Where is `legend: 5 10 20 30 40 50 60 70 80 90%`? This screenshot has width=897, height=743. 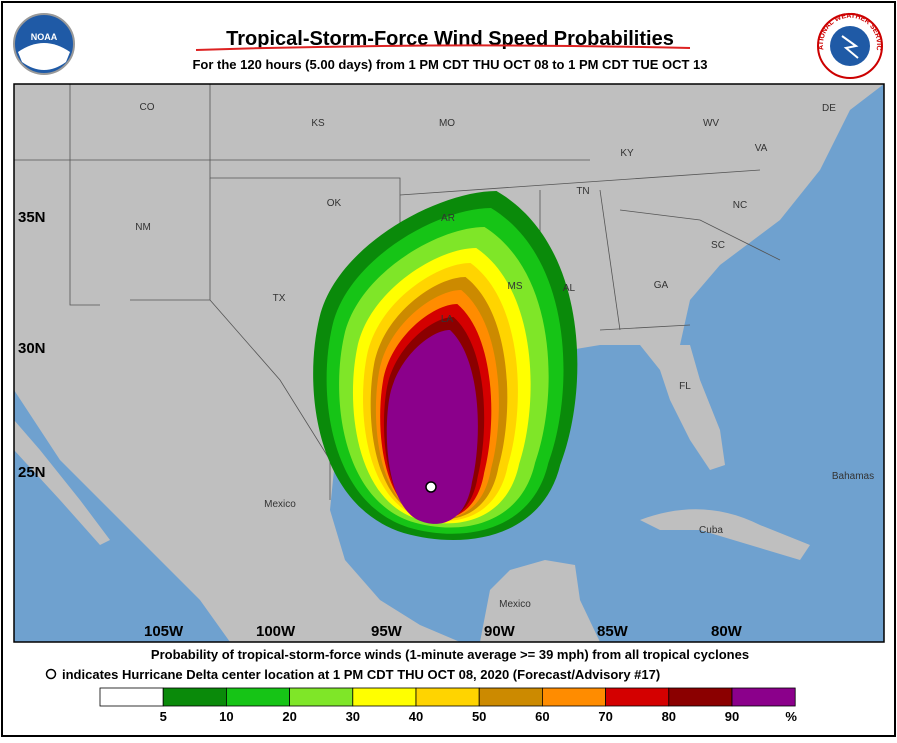 legend: 5 10 20 30 40 50 60 70 80 90% is located at coordinates (448, 705).